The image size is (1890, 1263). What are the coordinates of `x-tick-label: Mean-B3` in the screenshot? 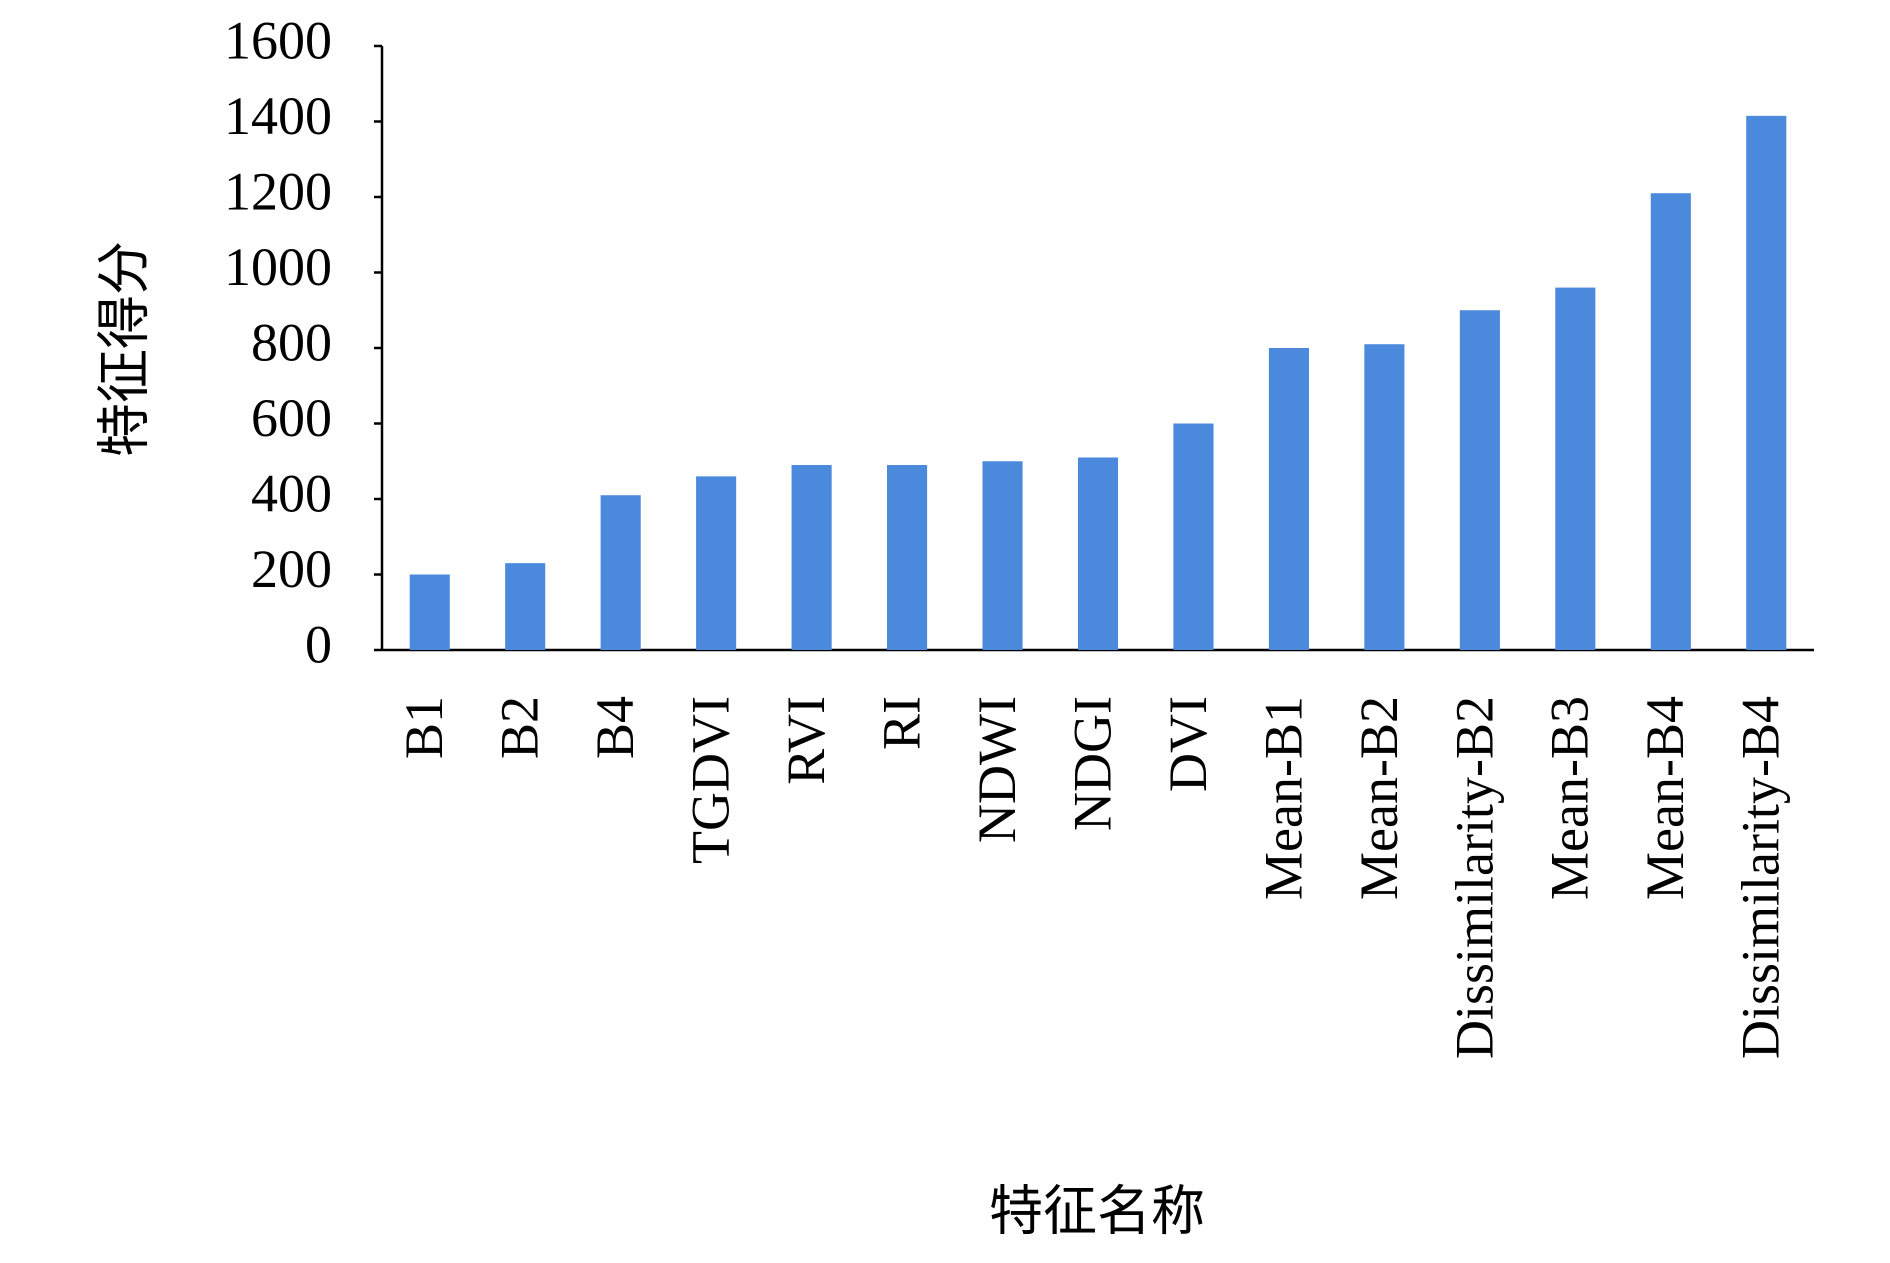 It's located at (1570, 798).